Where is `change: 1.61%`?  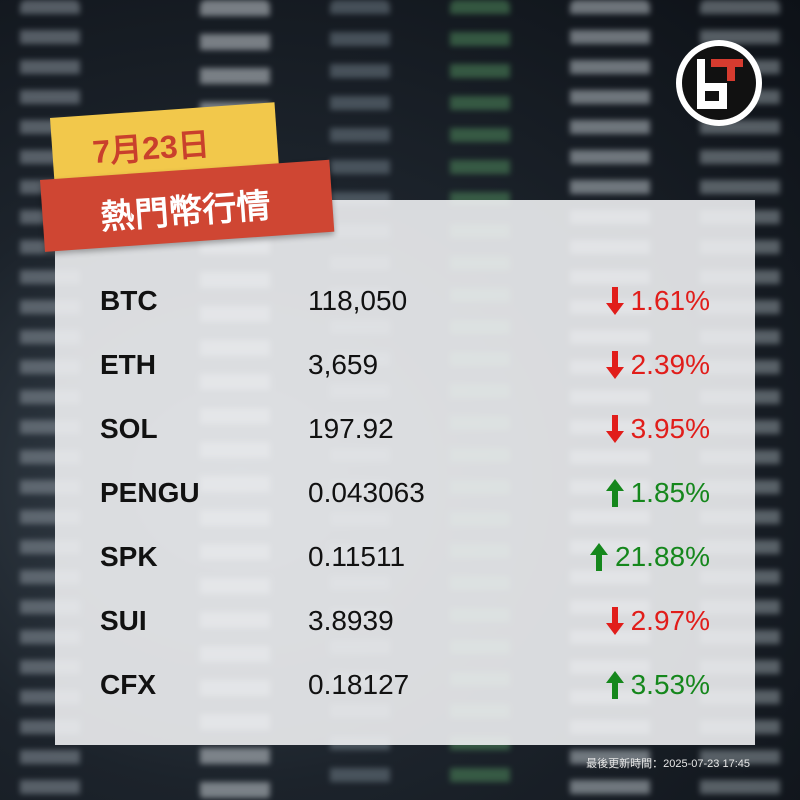
change: 1.61% is located at coordinates (657, 301).